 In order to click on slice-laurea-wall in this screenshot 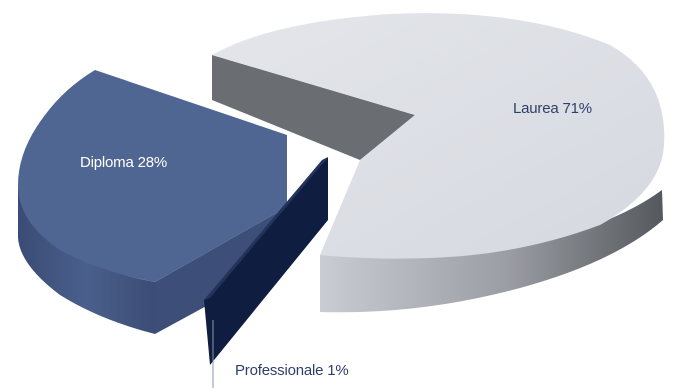, I will do `click(313, 107)`.